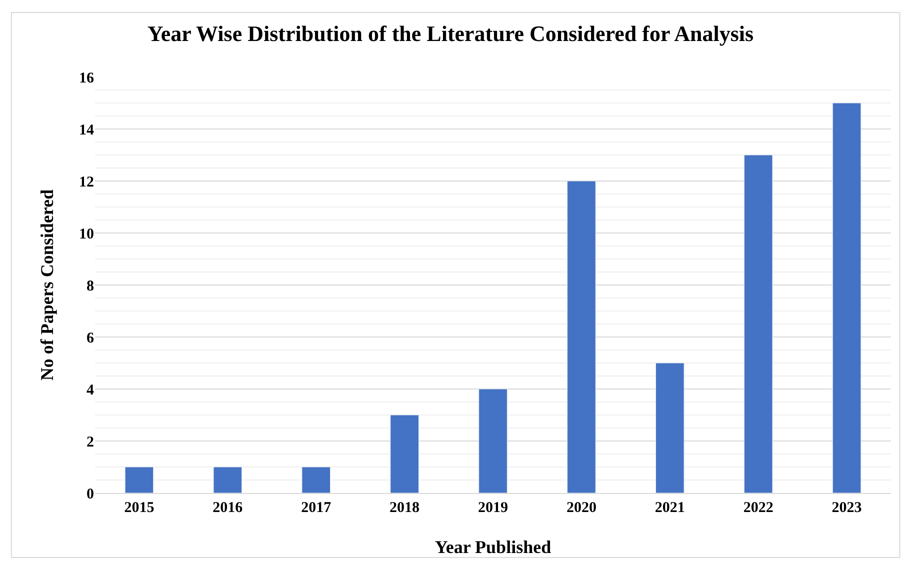 This screenshot has height=568, width=901. I want to click on chart-title: Year Wise Distribution of the Literature Considered for Analysis, so click(450, 33).